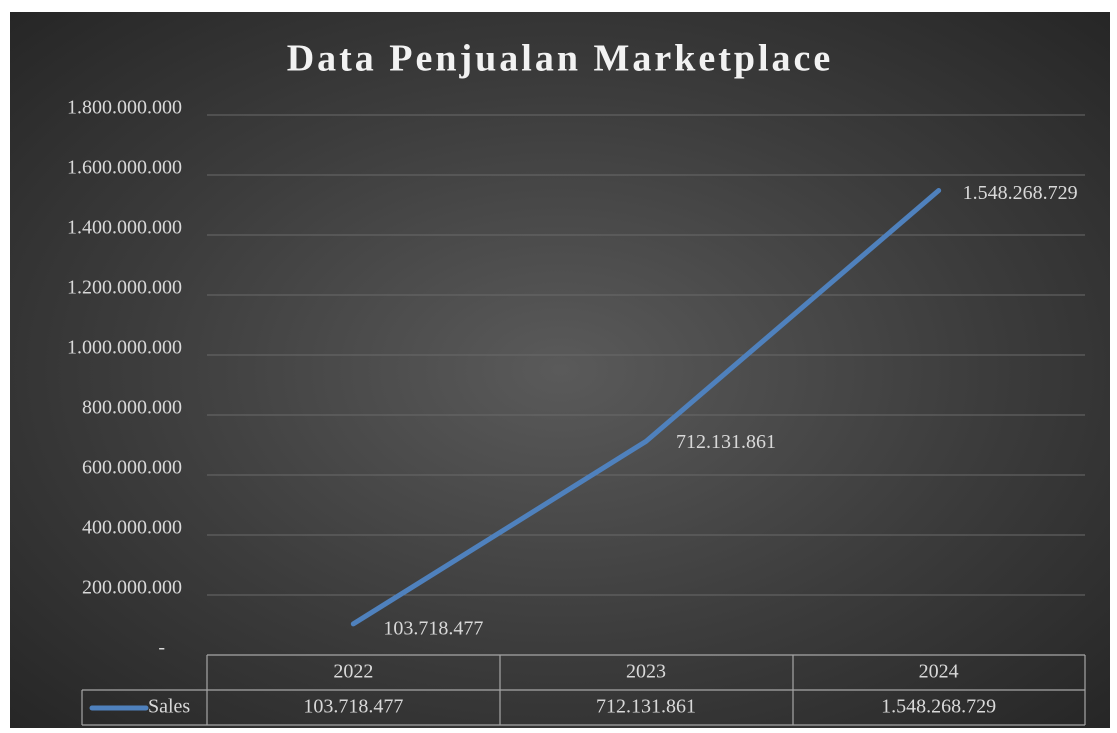  What do you see at coordinates (124, 168) in the screenshot?
I see `y-tick-label: 1.600.000.000` at bounding box center [124, 168].